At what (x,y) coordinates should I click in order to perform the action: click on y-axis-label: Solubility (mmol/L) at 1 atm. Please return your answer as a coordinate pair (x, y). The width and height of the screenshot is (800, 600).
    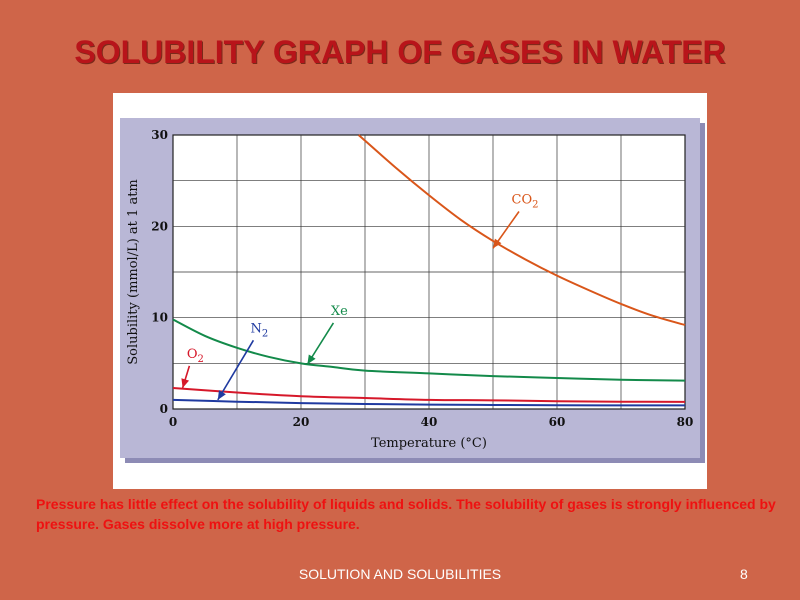
    Looking at the image, I should click on (133, 272).